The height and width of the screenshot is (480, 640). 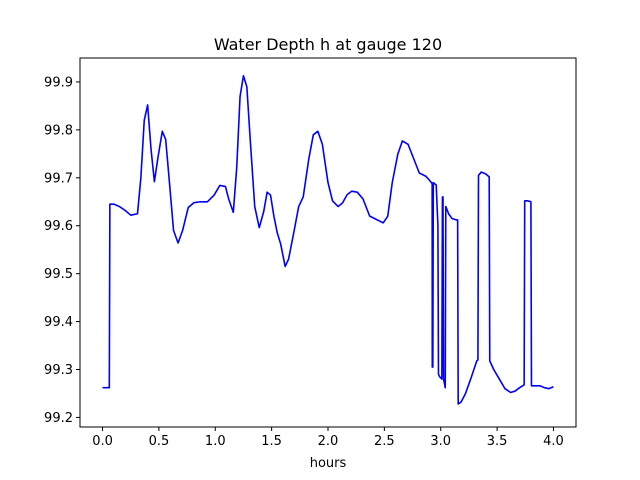 What do you see at coordinates (328, 44) in the screenshot?
I see `chart-title: Water Depth h at gauge 120` at bounding box center [328, 44].